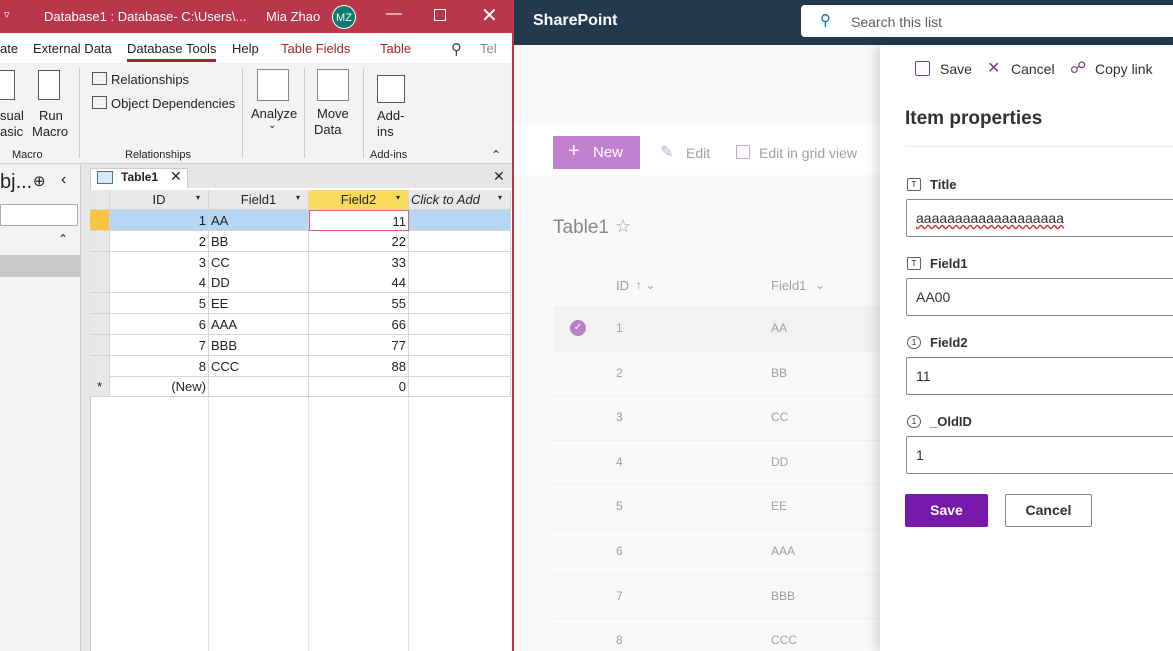 This screenshot has height=651, width=1173. I want to click on macro-icon, so click(49, 85).